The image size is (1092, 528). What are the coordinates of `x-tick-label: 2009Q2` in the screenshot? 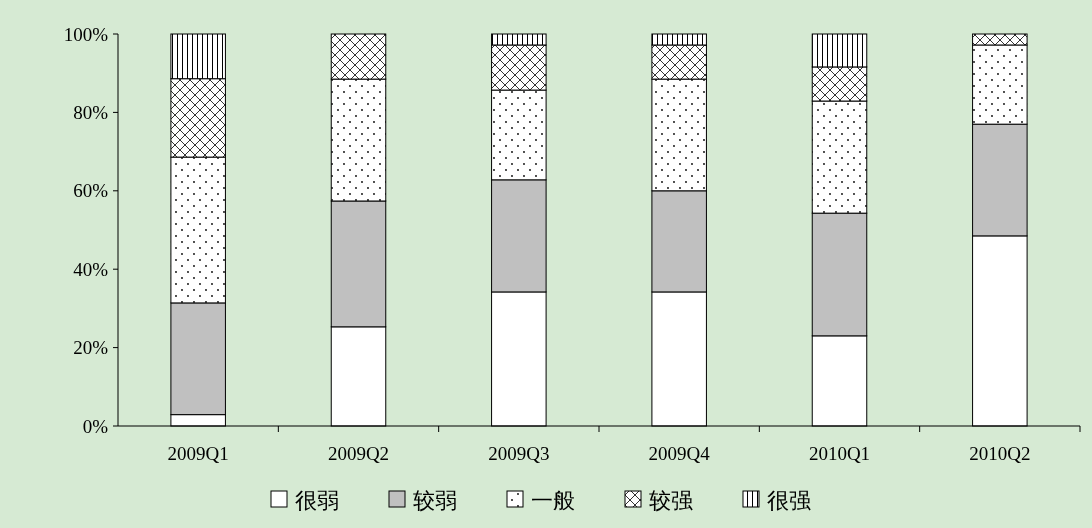 It's located at (358, 453).